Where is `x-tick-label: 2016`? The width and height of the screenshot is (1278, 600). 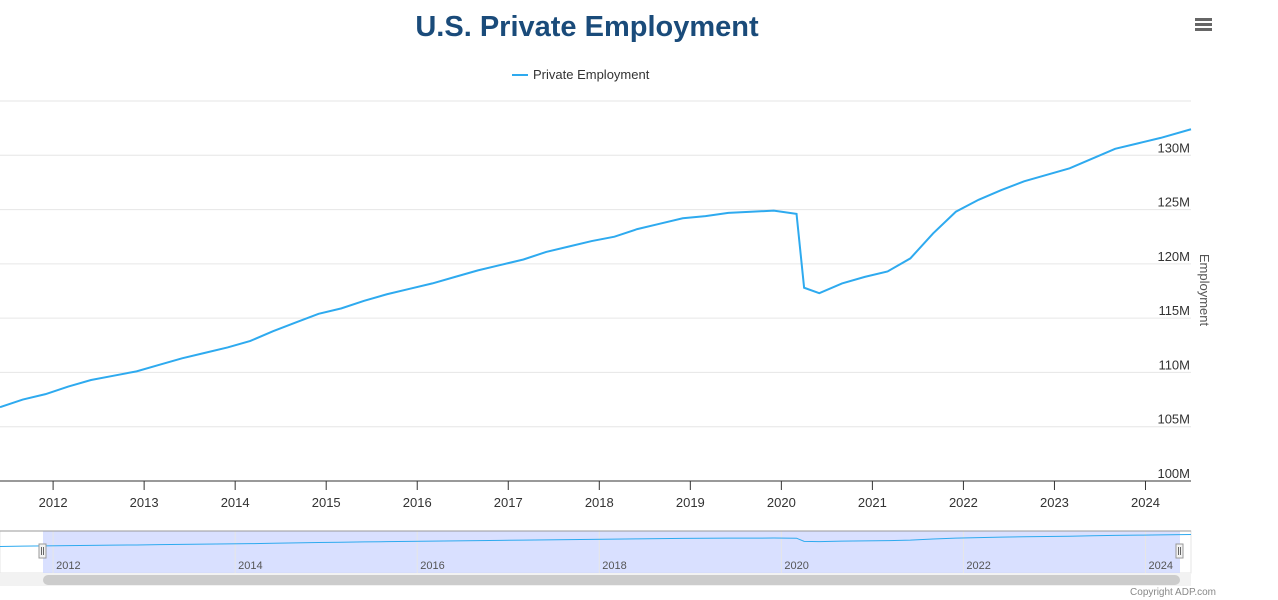 x-tick-label: 2016 is located at coordinates (417, 502).